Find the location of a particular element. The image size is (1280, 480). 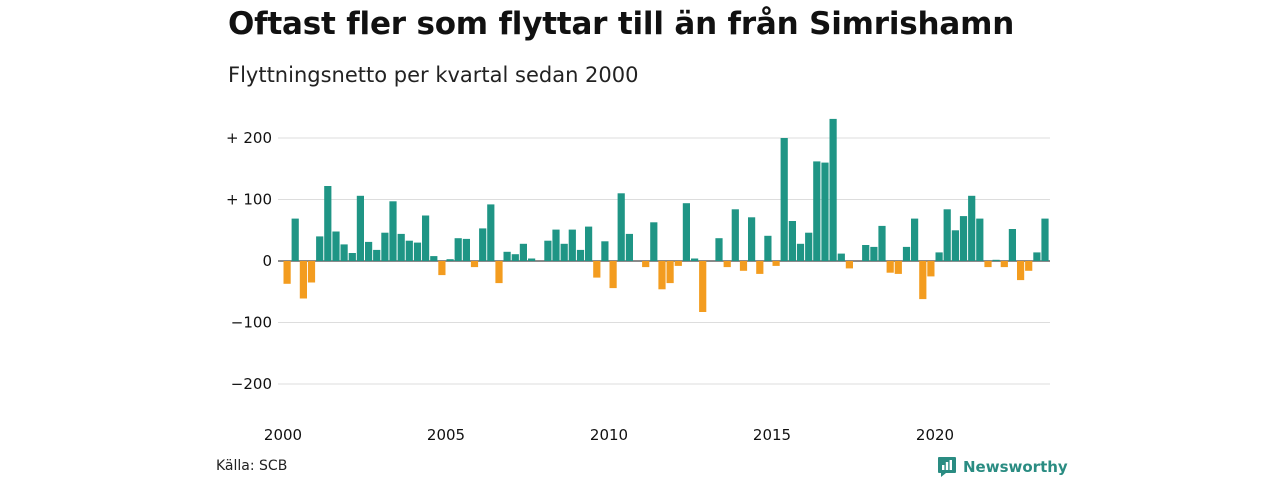

x-axis-ticks: 2000 2005 2010 2015 2020 is located at coordinates (609, 435).